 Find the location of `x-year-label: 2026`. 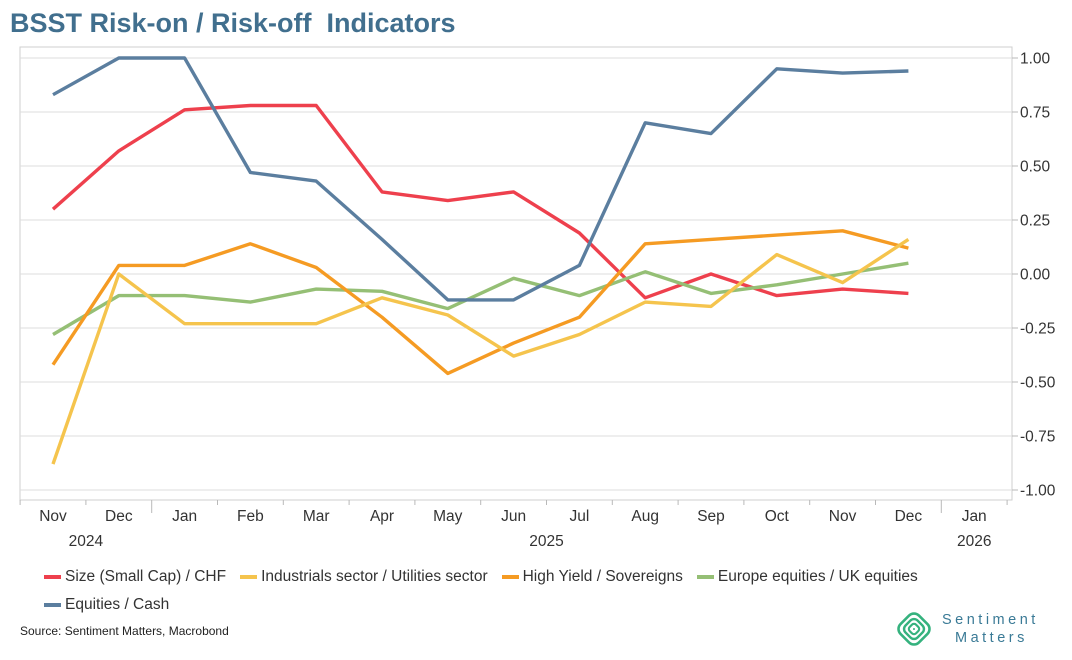

x-year-label: 2026 is located at coordinates (974, 541).